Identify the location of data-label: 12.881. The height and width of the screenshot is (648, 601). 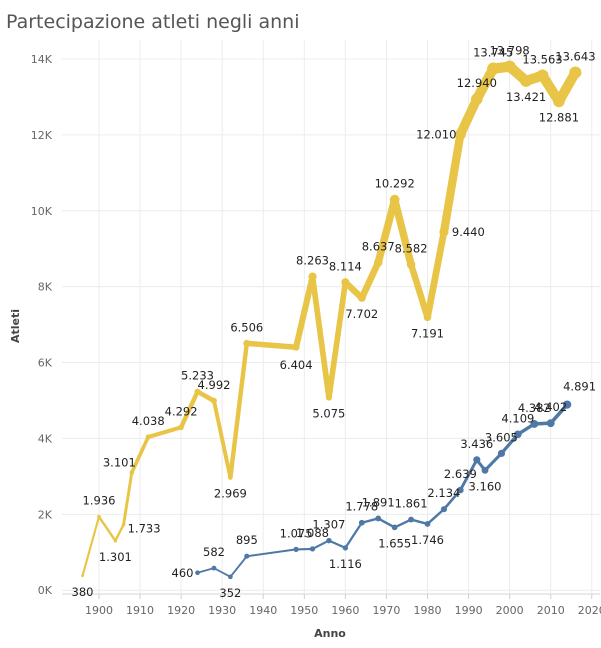
(559, 117).